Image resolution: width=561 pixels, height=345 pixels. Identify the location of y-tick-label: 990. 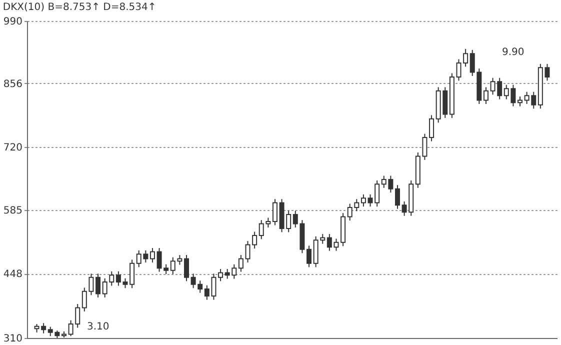
(12, 22).